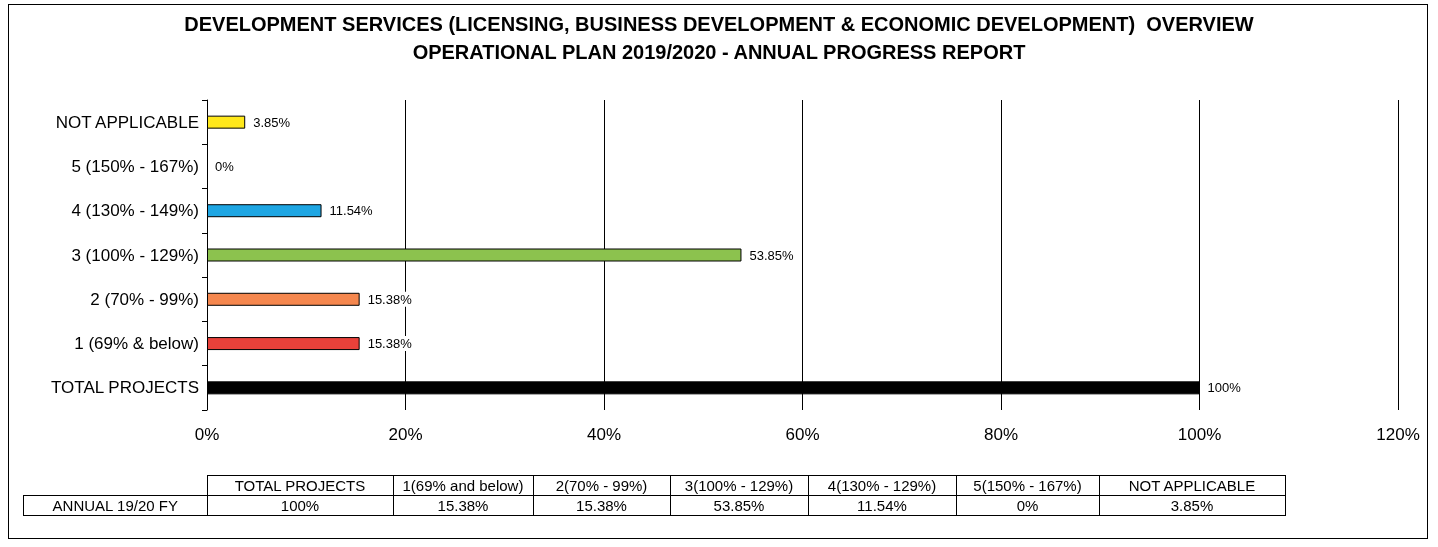 The width and height of the screenshot is (1438, 547). What do you see at coordinates (802, 434) in the screenshot?
I see `x-tick-label: 60%` at bounding box center [802, 434].